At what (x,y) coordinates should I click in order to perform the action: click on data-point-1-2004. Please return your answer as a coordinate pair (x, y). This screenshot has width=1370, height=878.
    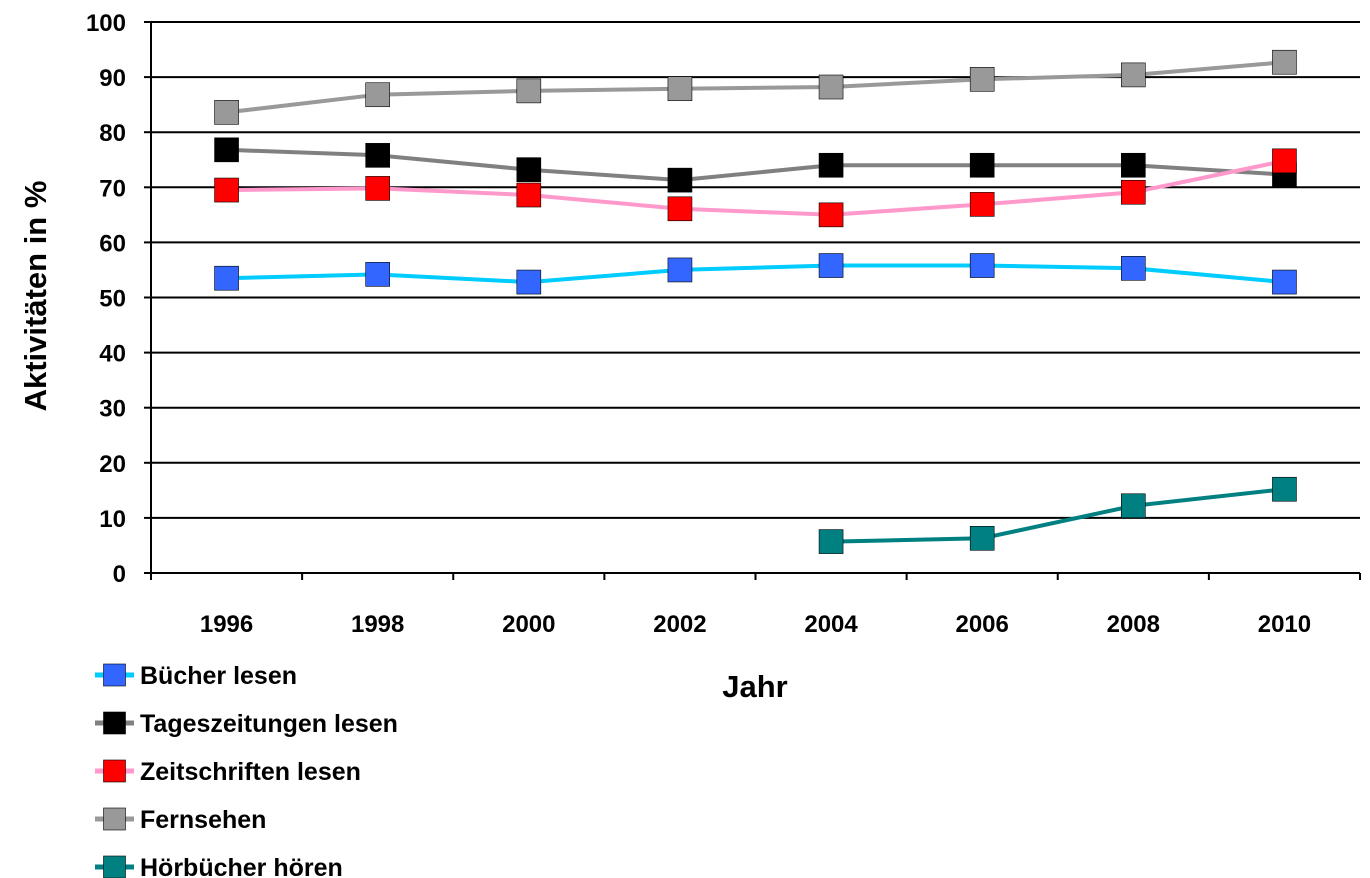
    Looking at the image, I should click on (831, 265).